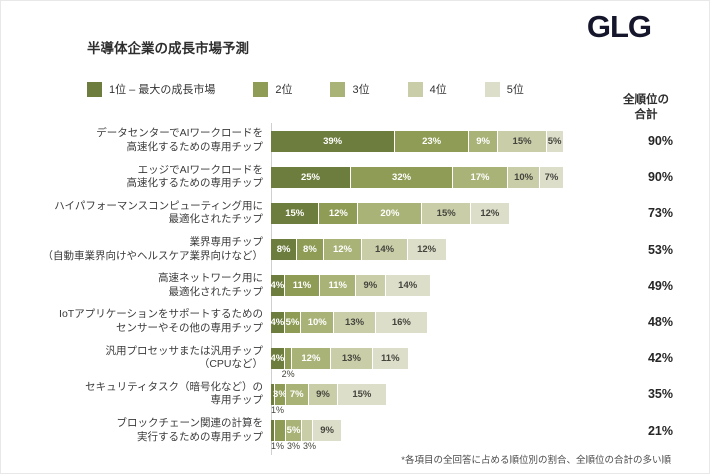 The image size is (710, 474). I want to click on bar-area: 4% 12% 13% 11% 2%, so click(440, 363).